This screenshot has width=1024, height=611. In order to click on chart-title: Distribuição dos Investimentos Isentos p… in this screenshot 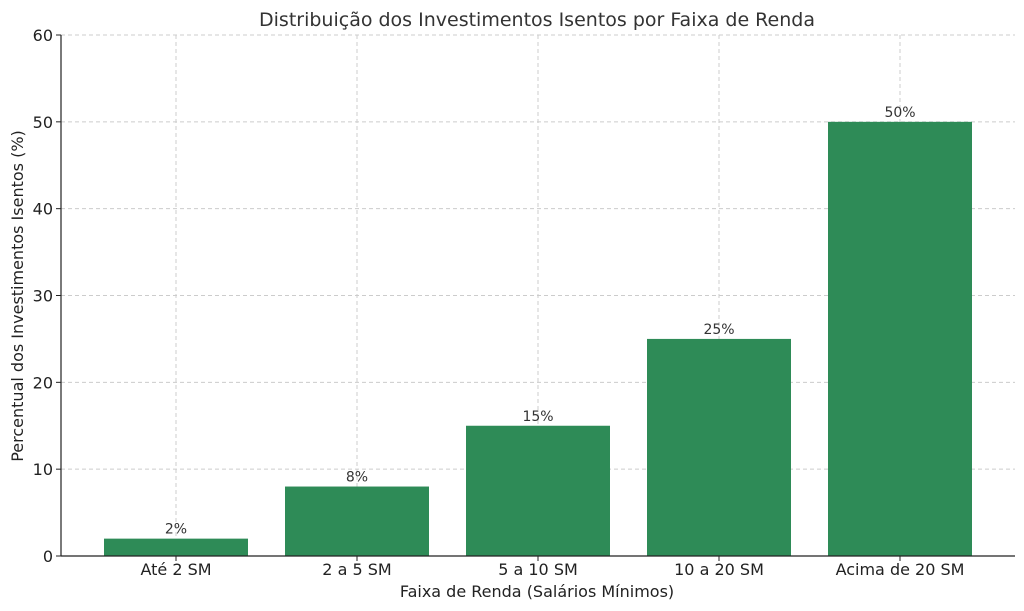, I will do `click(537, 20)`.